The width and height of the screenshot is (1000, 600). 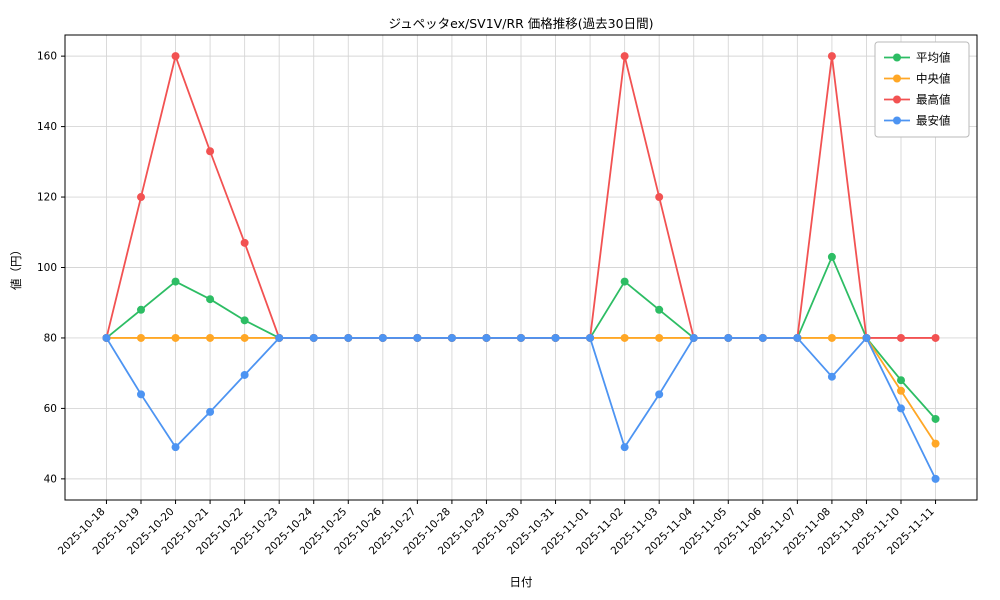 I want to click on y-tick-label: 60, so click(x=50, y=409).